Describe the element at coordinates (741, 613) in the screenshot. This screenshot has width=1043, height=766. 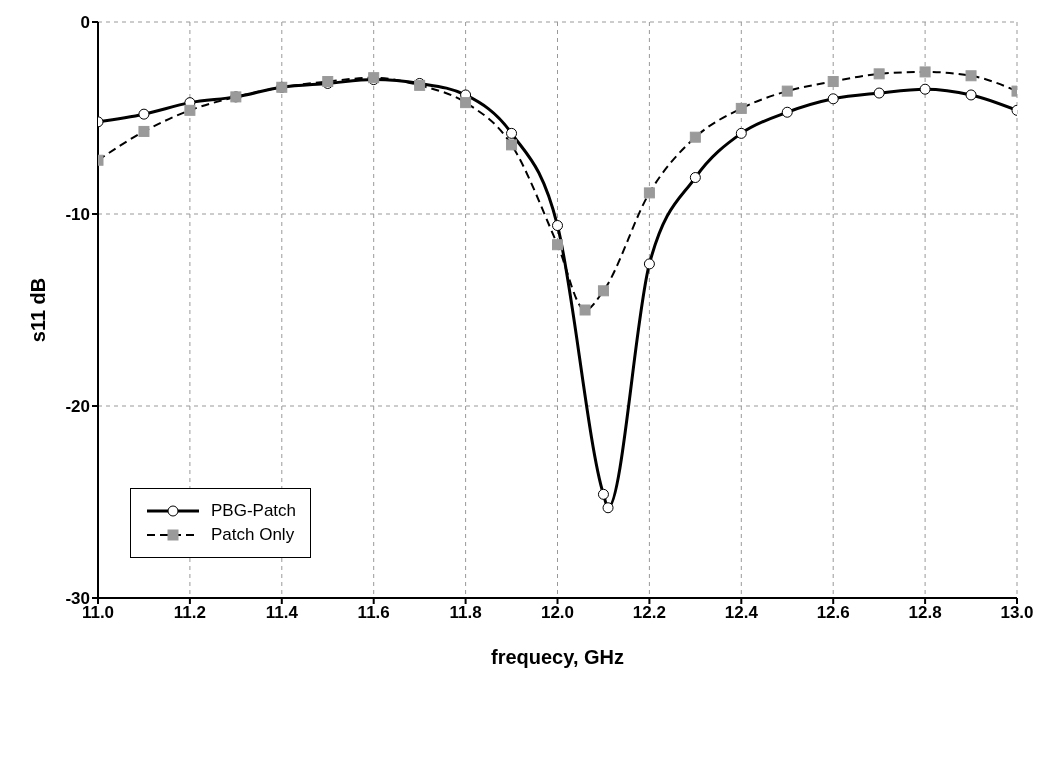
I see `x-tick-label: 12.4` at that location.